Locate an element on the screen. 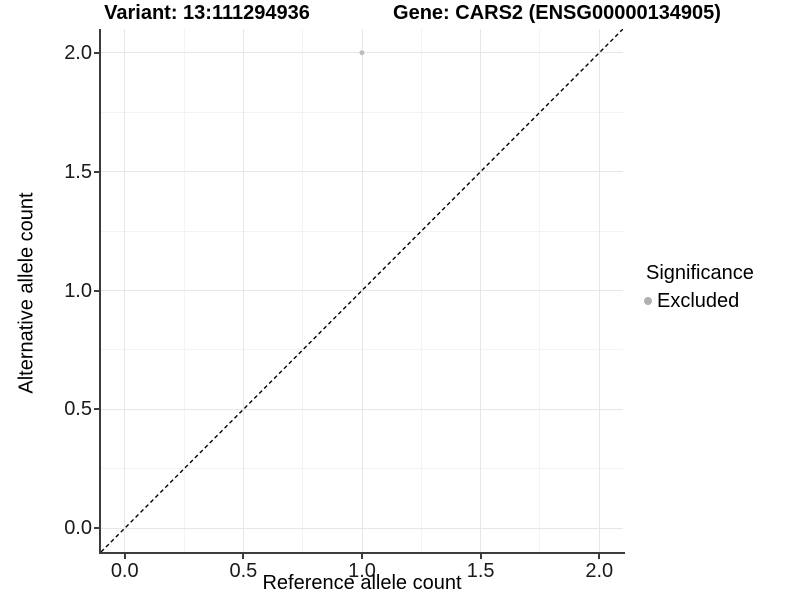  legend-item-label: Excluded is located at coordinates (698, 301).